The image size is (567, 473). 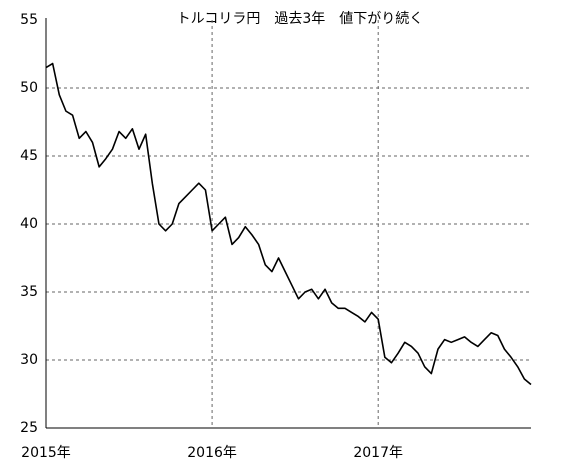 What do you see at coordinates (212, 453) in the screenshot?
I see `x-tick-label: 2016年` at bounding box center [212, 453].